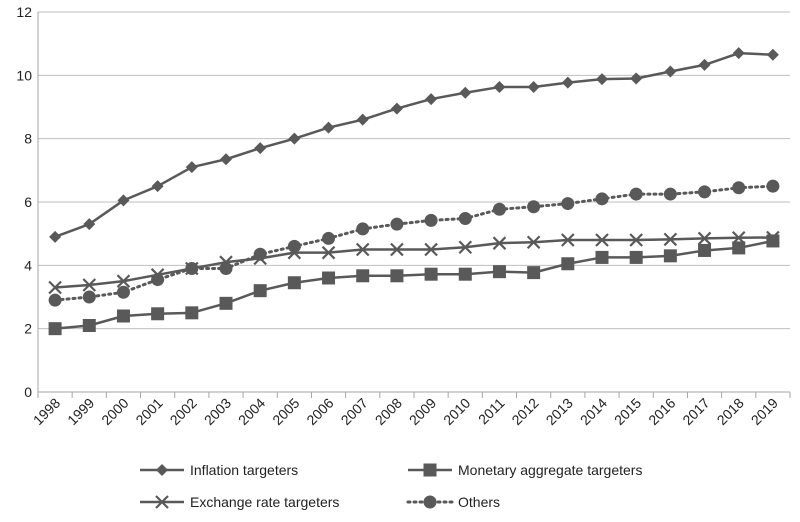  What do you see at coordinates (319, 411) in the screenshot?
I see `x-tick-label: 2006` at bounding box center [319, 411].